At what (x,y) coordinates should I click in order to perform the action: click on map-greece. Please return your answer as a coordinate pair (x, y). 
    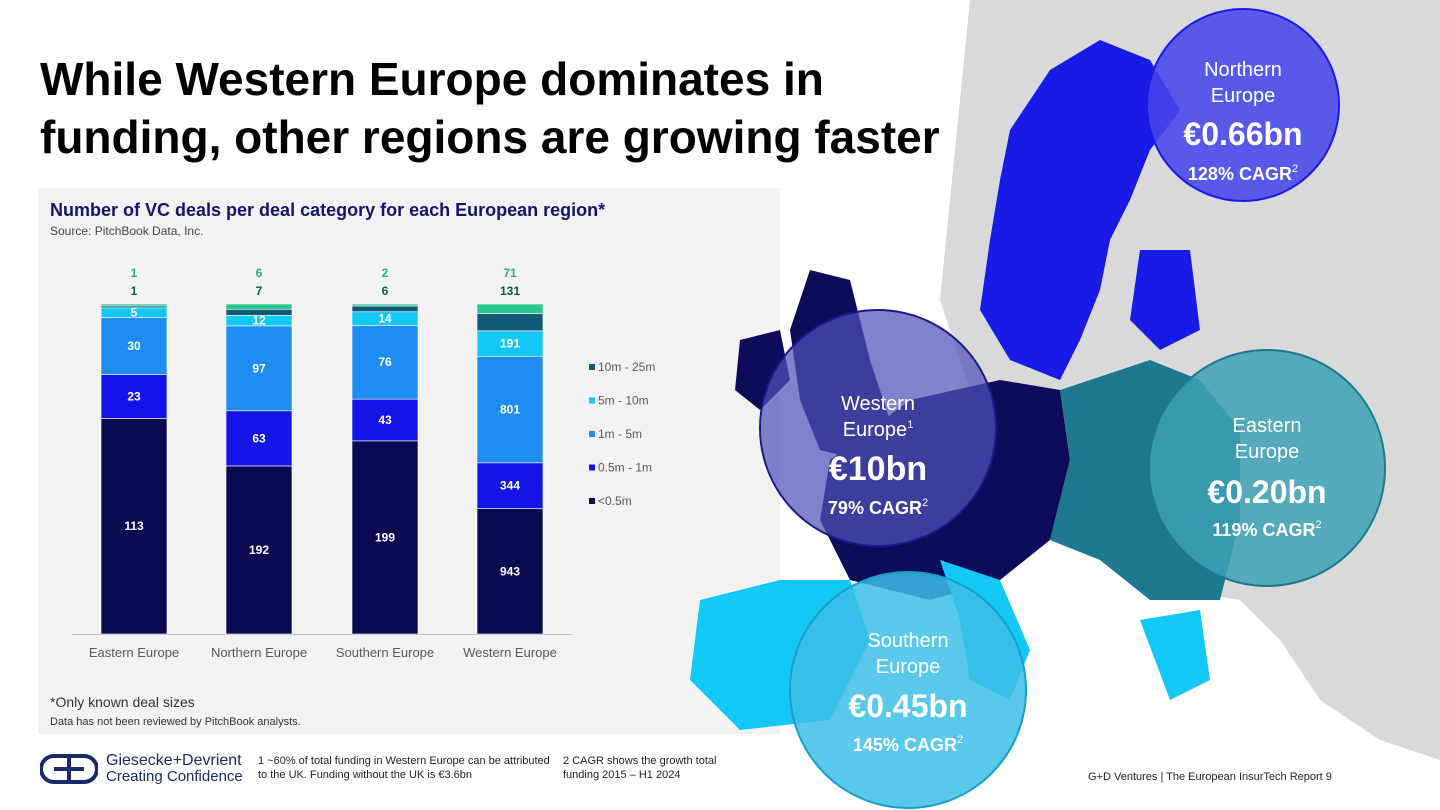
    Looking at the image, I should click on (1175, 655).